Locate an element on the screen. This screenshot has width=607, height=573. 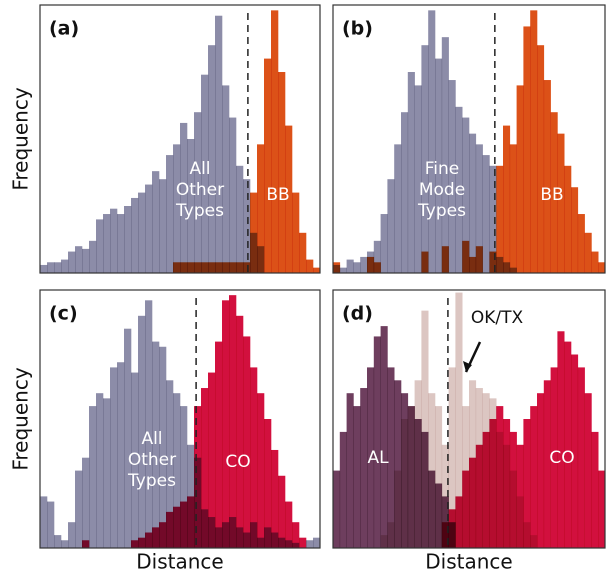
x-axis-label: Distance is located at coordinates (179, 561).